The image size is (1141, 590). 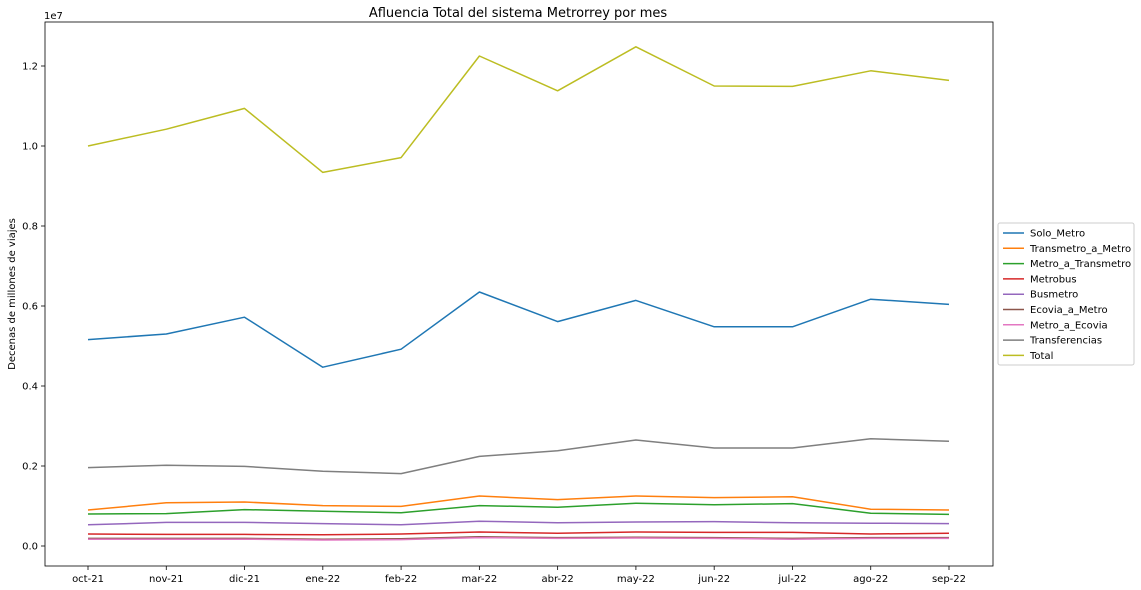 I want to click on series-line-ecovia-a-metro, so click(x=518, y=538).